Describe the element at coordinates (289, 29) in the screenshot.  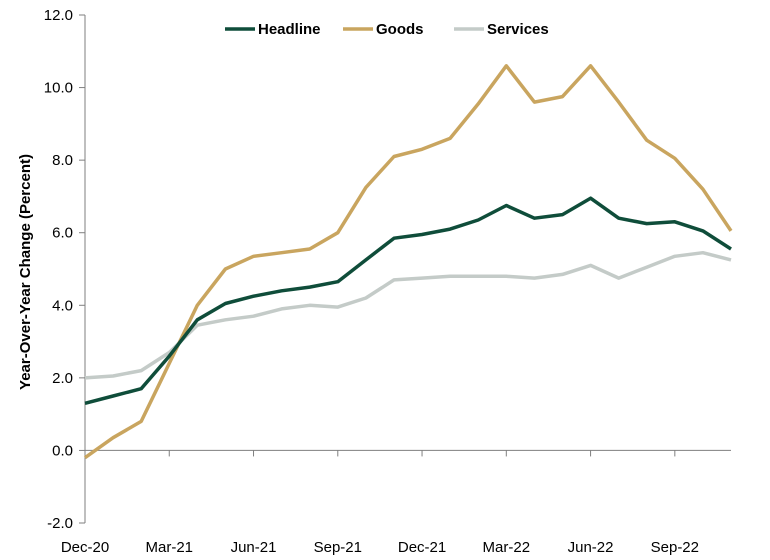
I see `legend-label-headline: Headline` at that location.